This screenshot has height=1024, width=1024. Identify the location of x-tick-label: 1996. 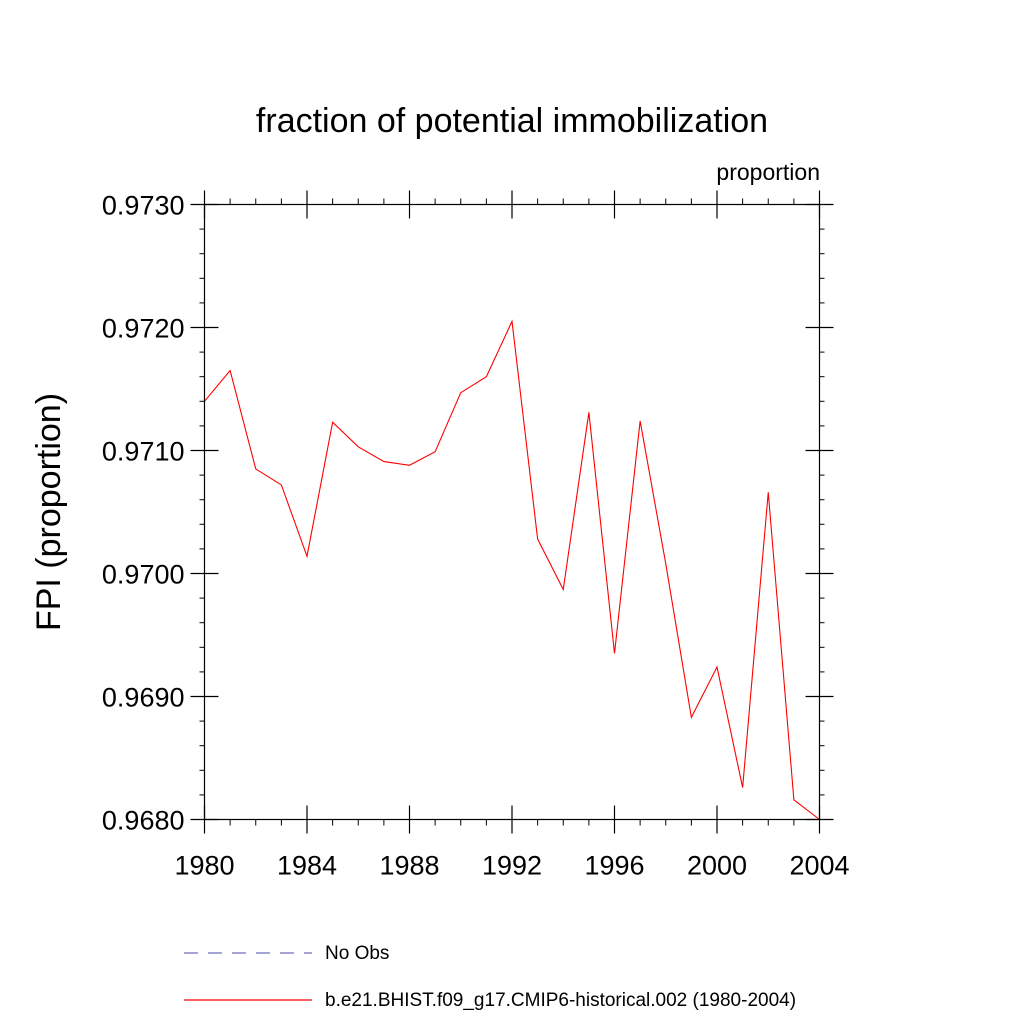
(614, 866).